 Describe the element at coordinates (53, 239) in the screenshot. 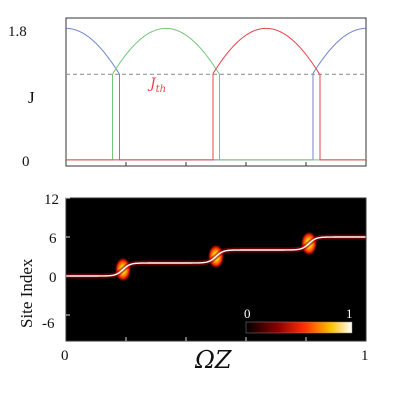

I see `bottom-ytick-6: 6` at that location.